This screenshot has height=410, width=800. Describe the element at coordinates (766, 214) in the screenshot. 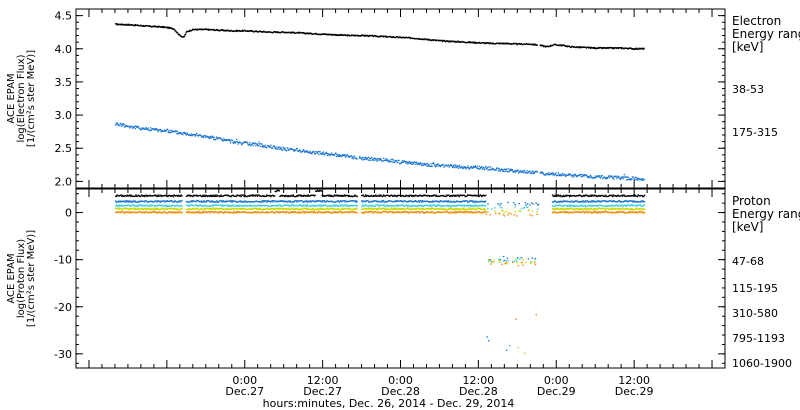

I see `legend-title-line: Energy ranges` at that location.